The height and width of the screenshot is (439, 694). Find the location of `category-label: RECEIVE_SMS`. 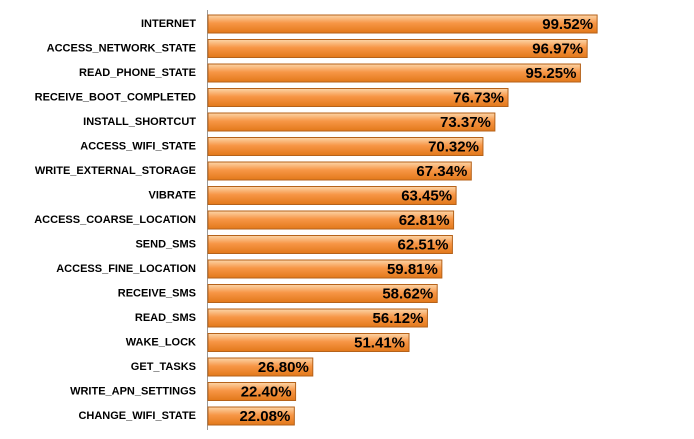

category-label: RECEIVE_SMS is located at coordinates (157, 293).